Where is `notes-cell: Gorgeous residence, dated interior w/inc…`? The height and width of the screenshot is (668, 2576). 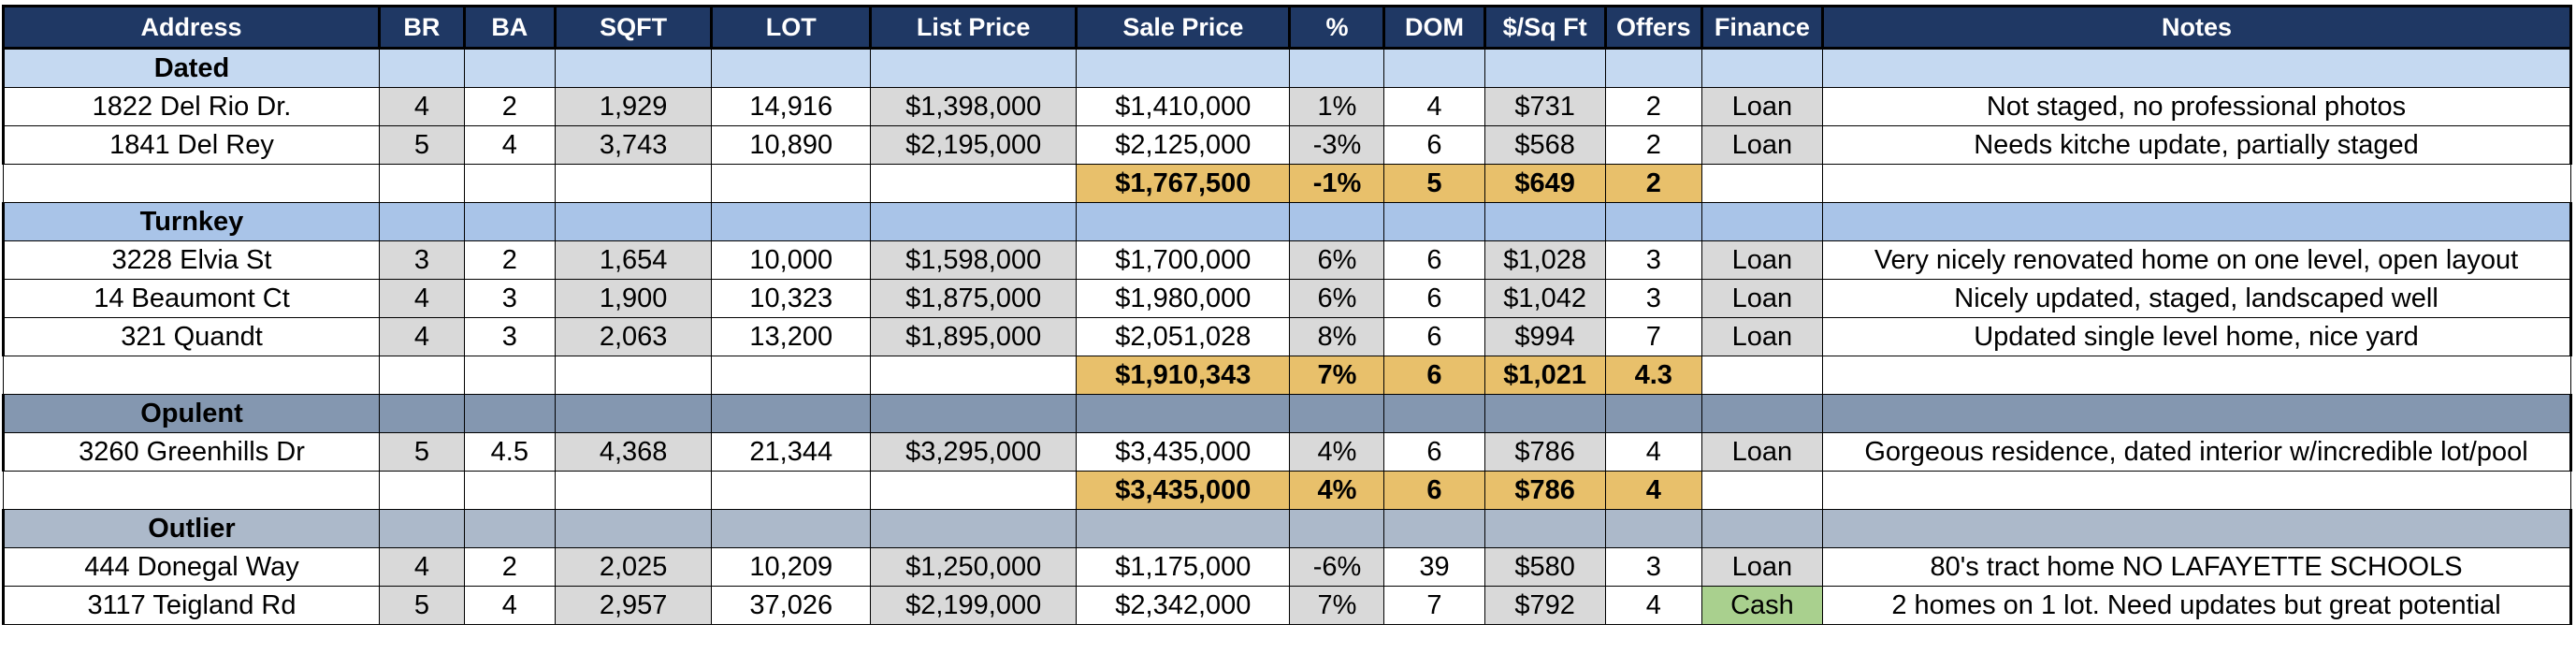
notes-cell: Gorgeous residence, dated interior w/inc… is located at coordinates (2197, 452).